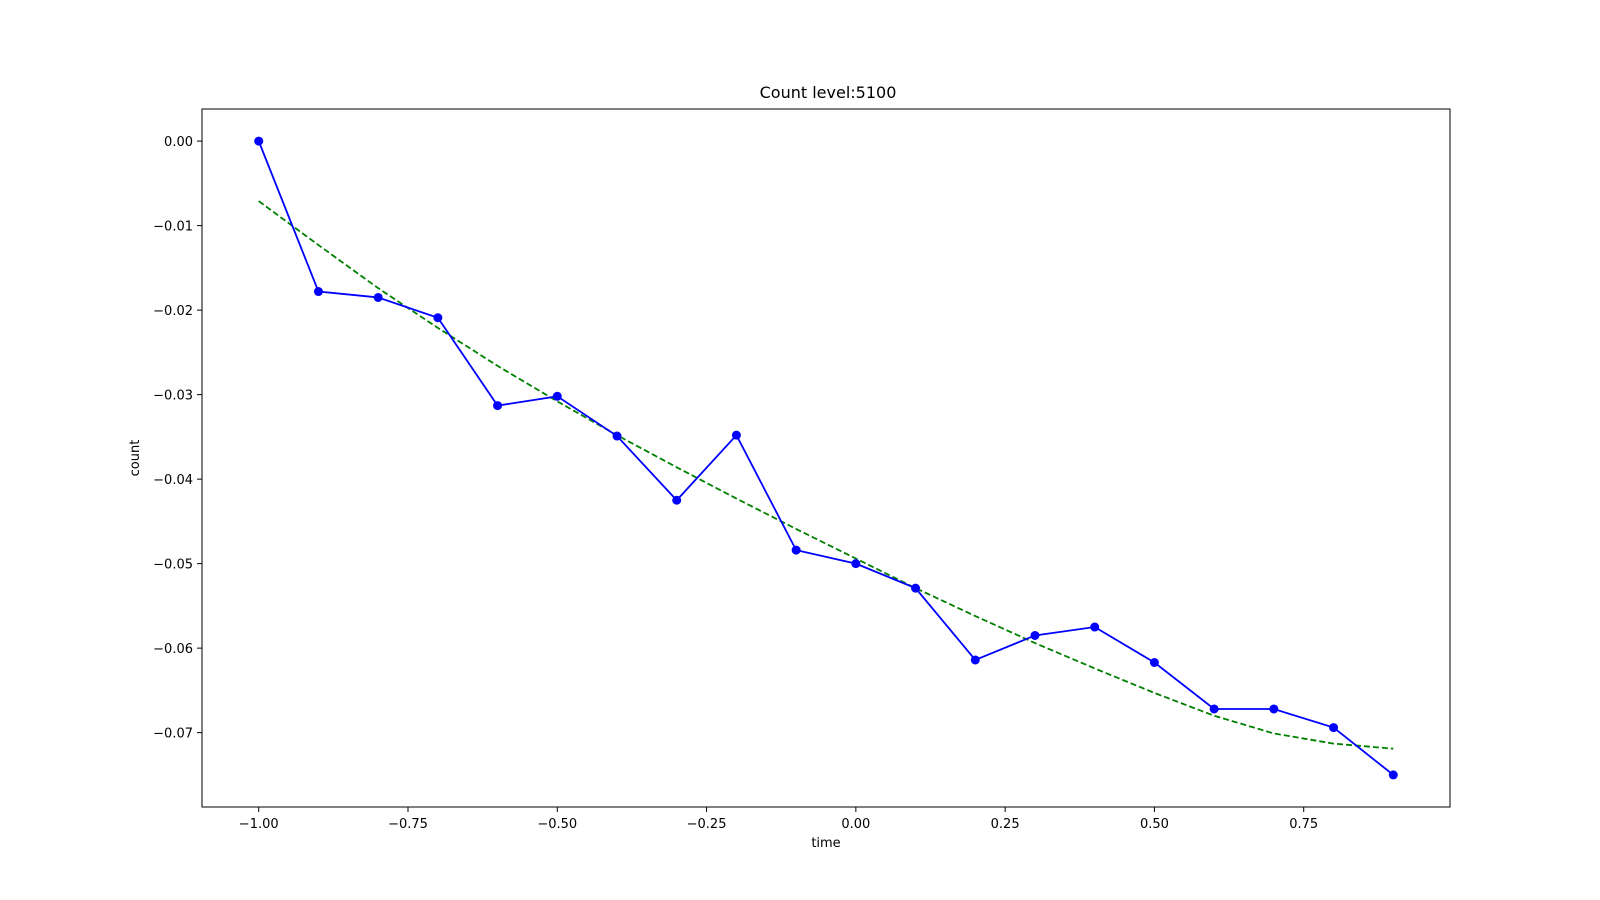 The width and height of the screenshot is (1600, 900). What do you see at coordinates (1154, 824) in the screenshot?
I see `x-tick-label: 0.50` at bounding box center [1154, 824].